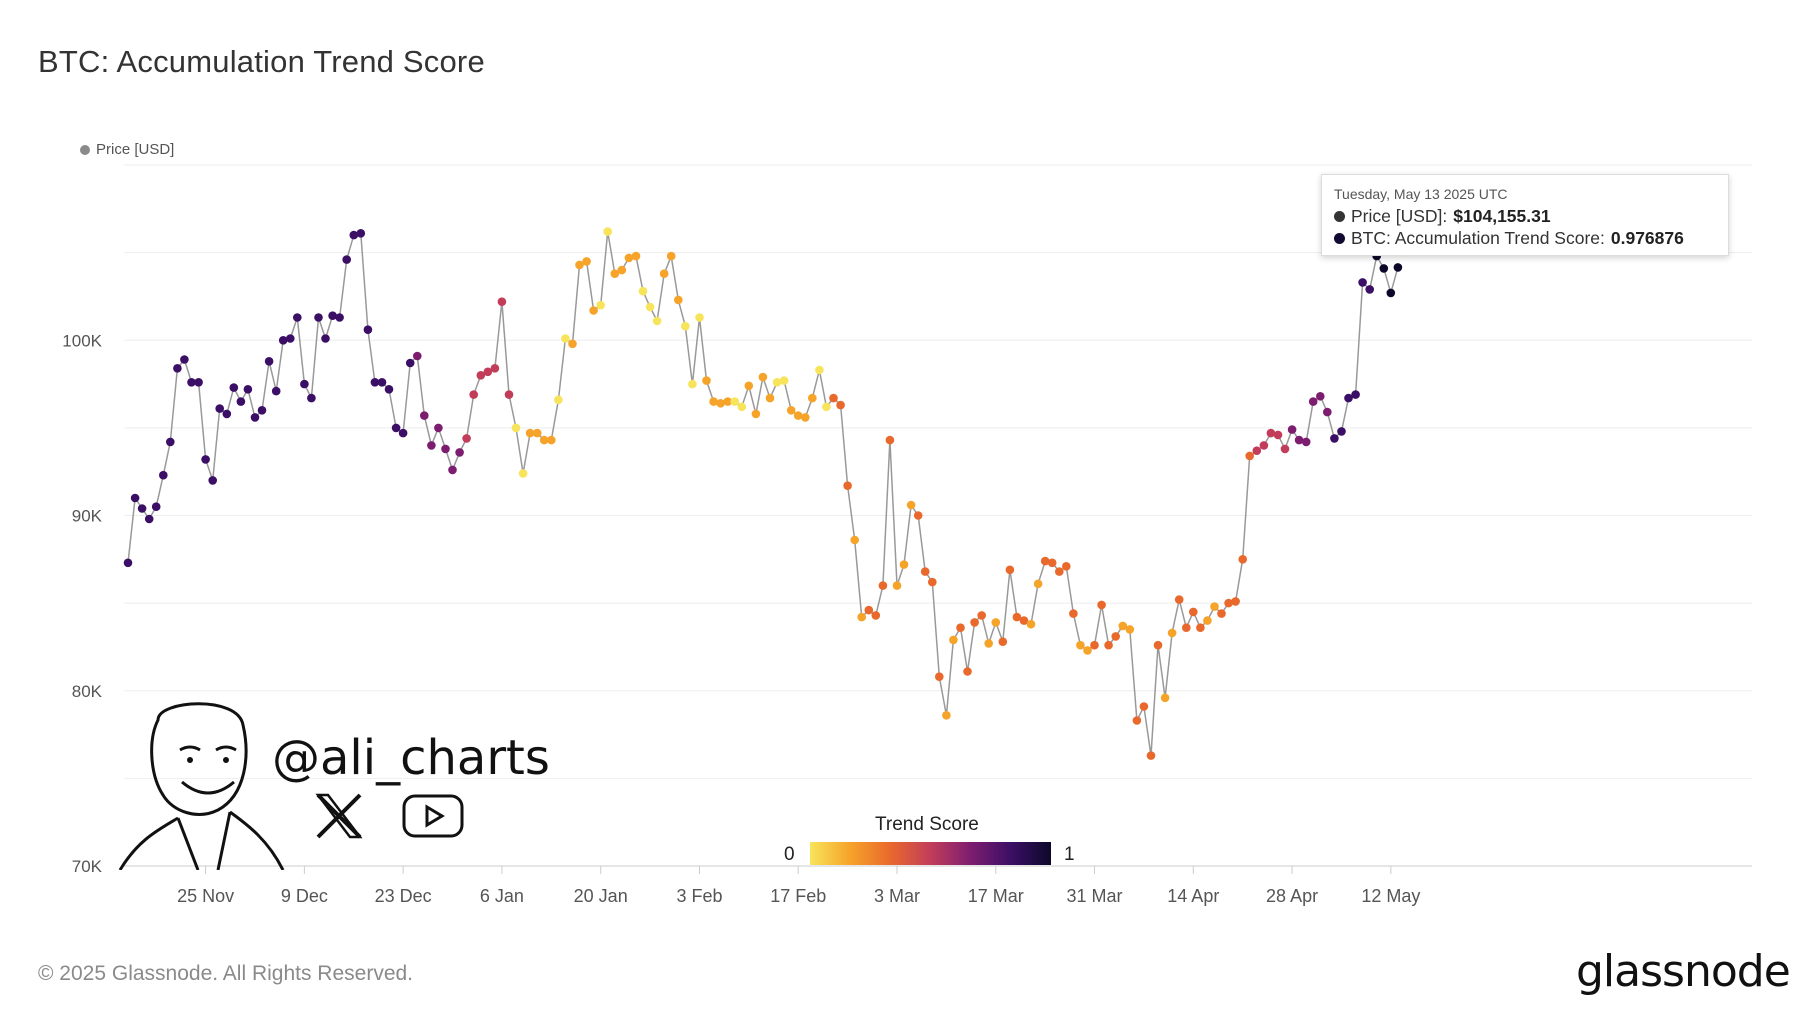 Image resolution: width=1800 pixels, height=1013 pixels. I want to click on x-tick-label: 31 Mar, so click(1095, 896).